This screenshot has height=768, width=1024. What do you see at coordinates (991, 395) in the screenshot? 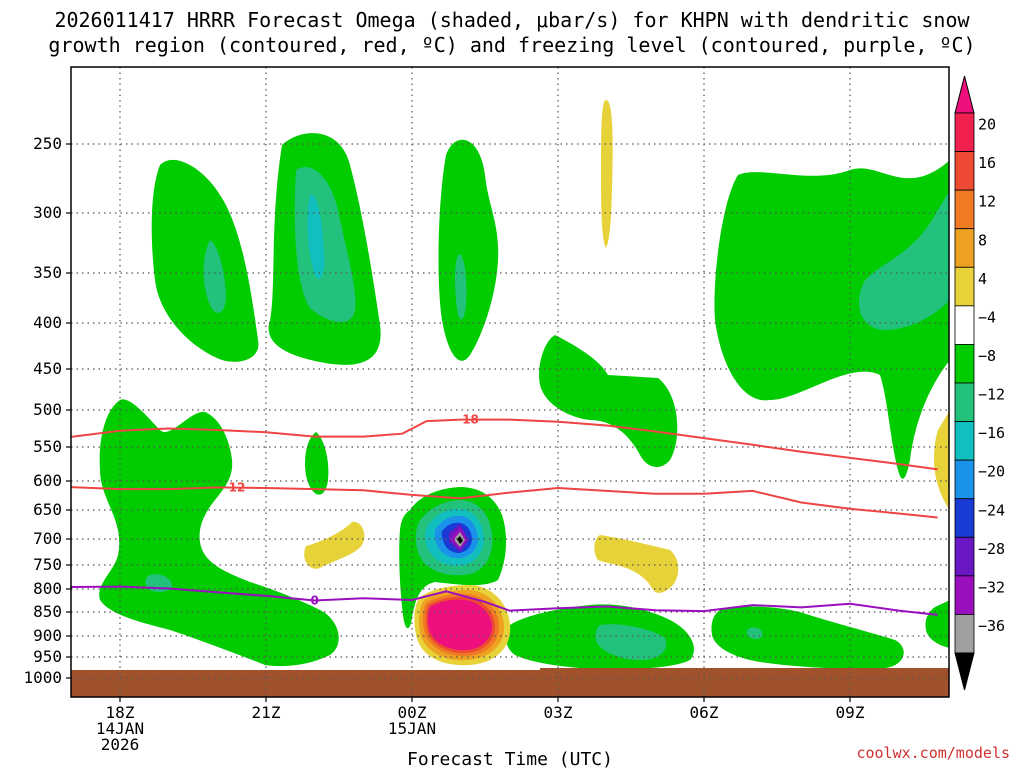
I see `colorbar-label: −12` at bounding box center [991, 395].